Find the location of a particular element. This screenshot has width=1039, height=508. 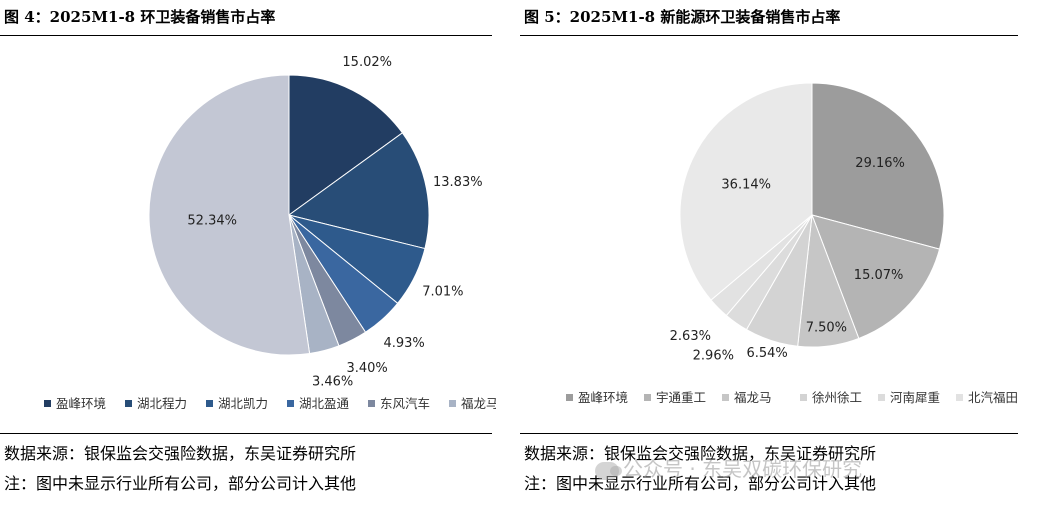

legend-entry: 徐州徐工 is located at coordinates (837, 397).